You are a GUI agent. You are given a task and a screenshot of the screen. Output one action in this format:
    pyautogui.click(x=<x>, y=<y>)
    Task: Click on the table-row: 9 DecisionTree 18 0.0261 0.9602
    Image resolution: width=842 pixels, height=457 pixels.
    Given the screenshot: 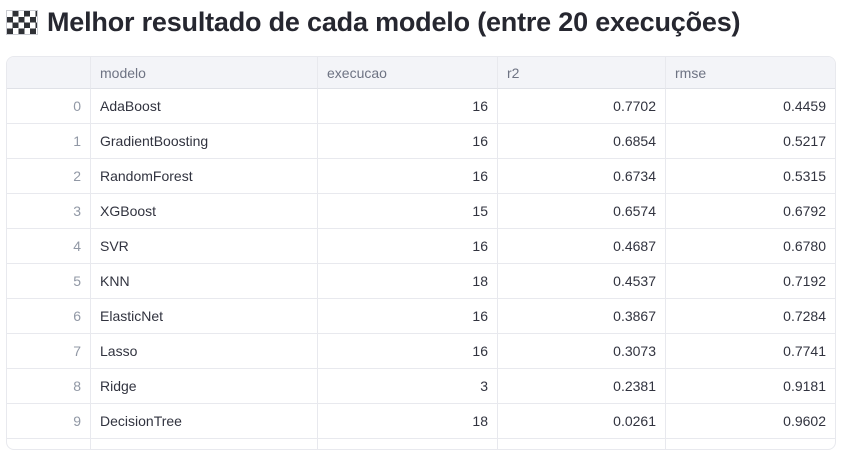 What is the action you would take?
    pyautogui.click(x=421, y=421)
    